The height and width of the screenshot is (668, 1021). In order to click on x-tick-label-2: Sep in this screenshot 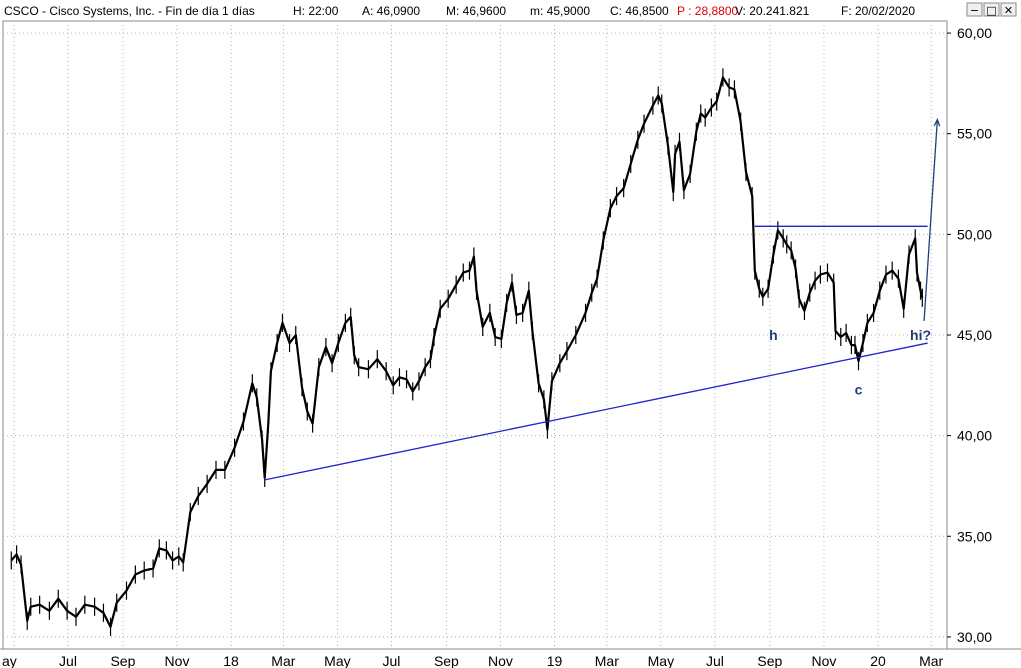, I will do `click(122, 660)`.